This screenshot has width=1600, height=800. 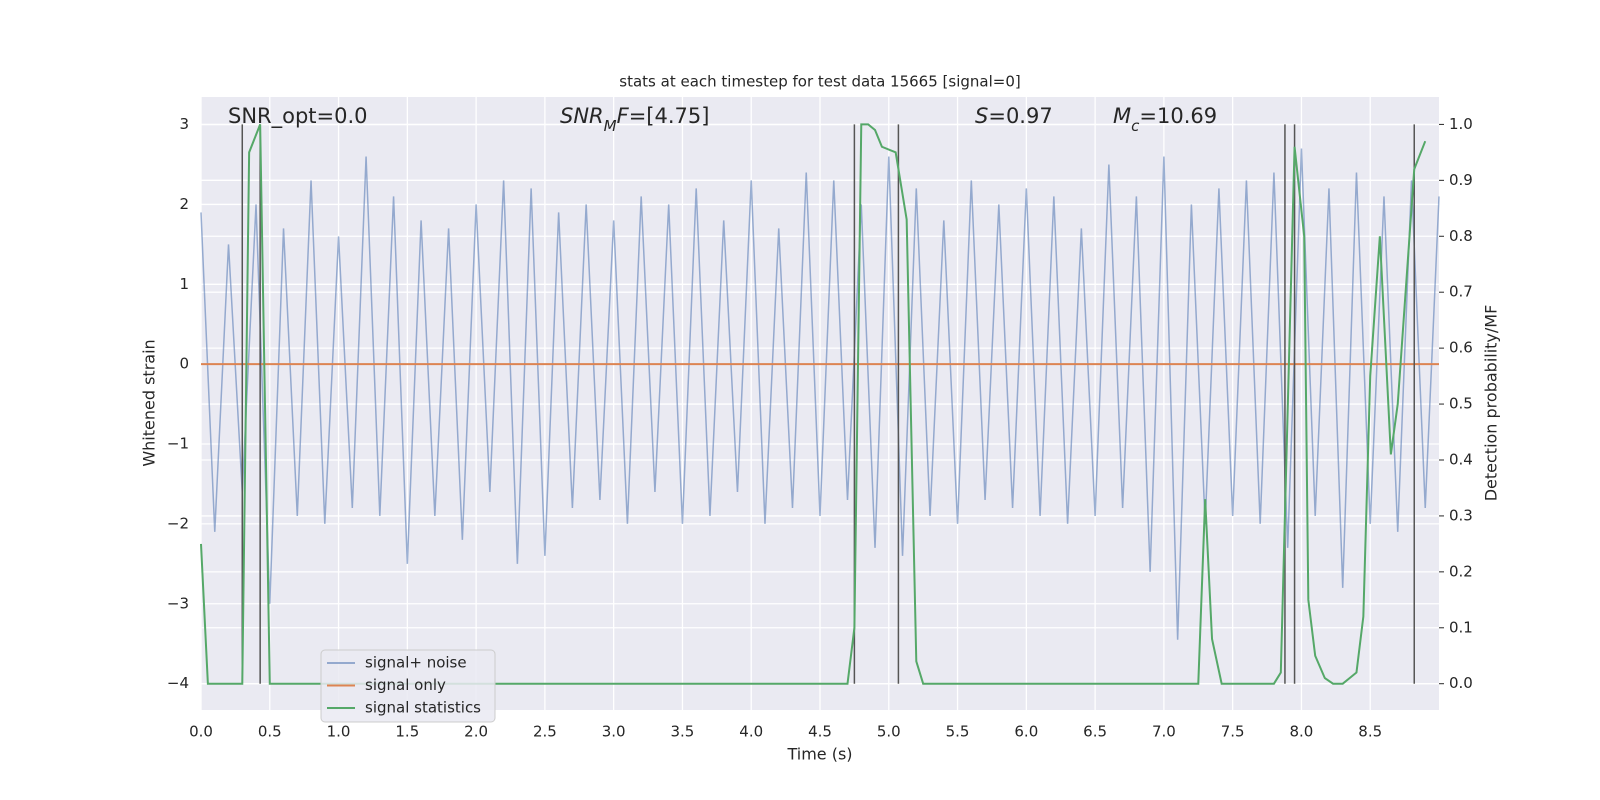 What do you see at coordinates (1461, 292) in the screenshot?
I see `y2-tick-label: 0.7` at bounding box center [1461, 292].